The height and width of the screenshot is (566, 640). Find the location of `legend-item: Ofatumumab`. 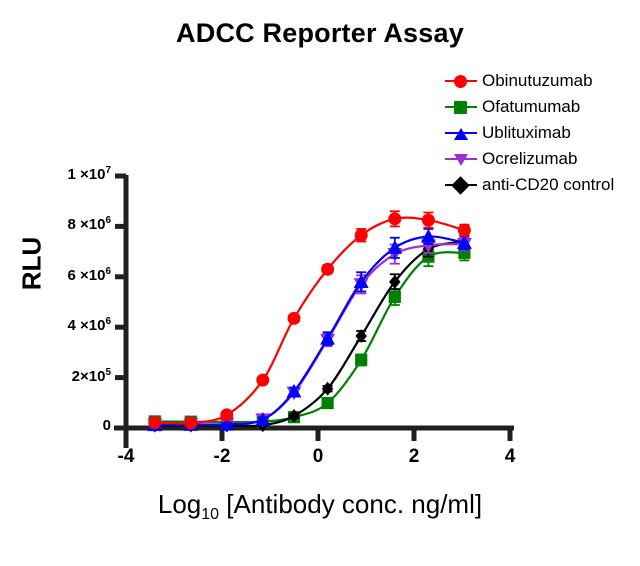

legend-item: Ofatumumab is located at coordinates (529, 106).